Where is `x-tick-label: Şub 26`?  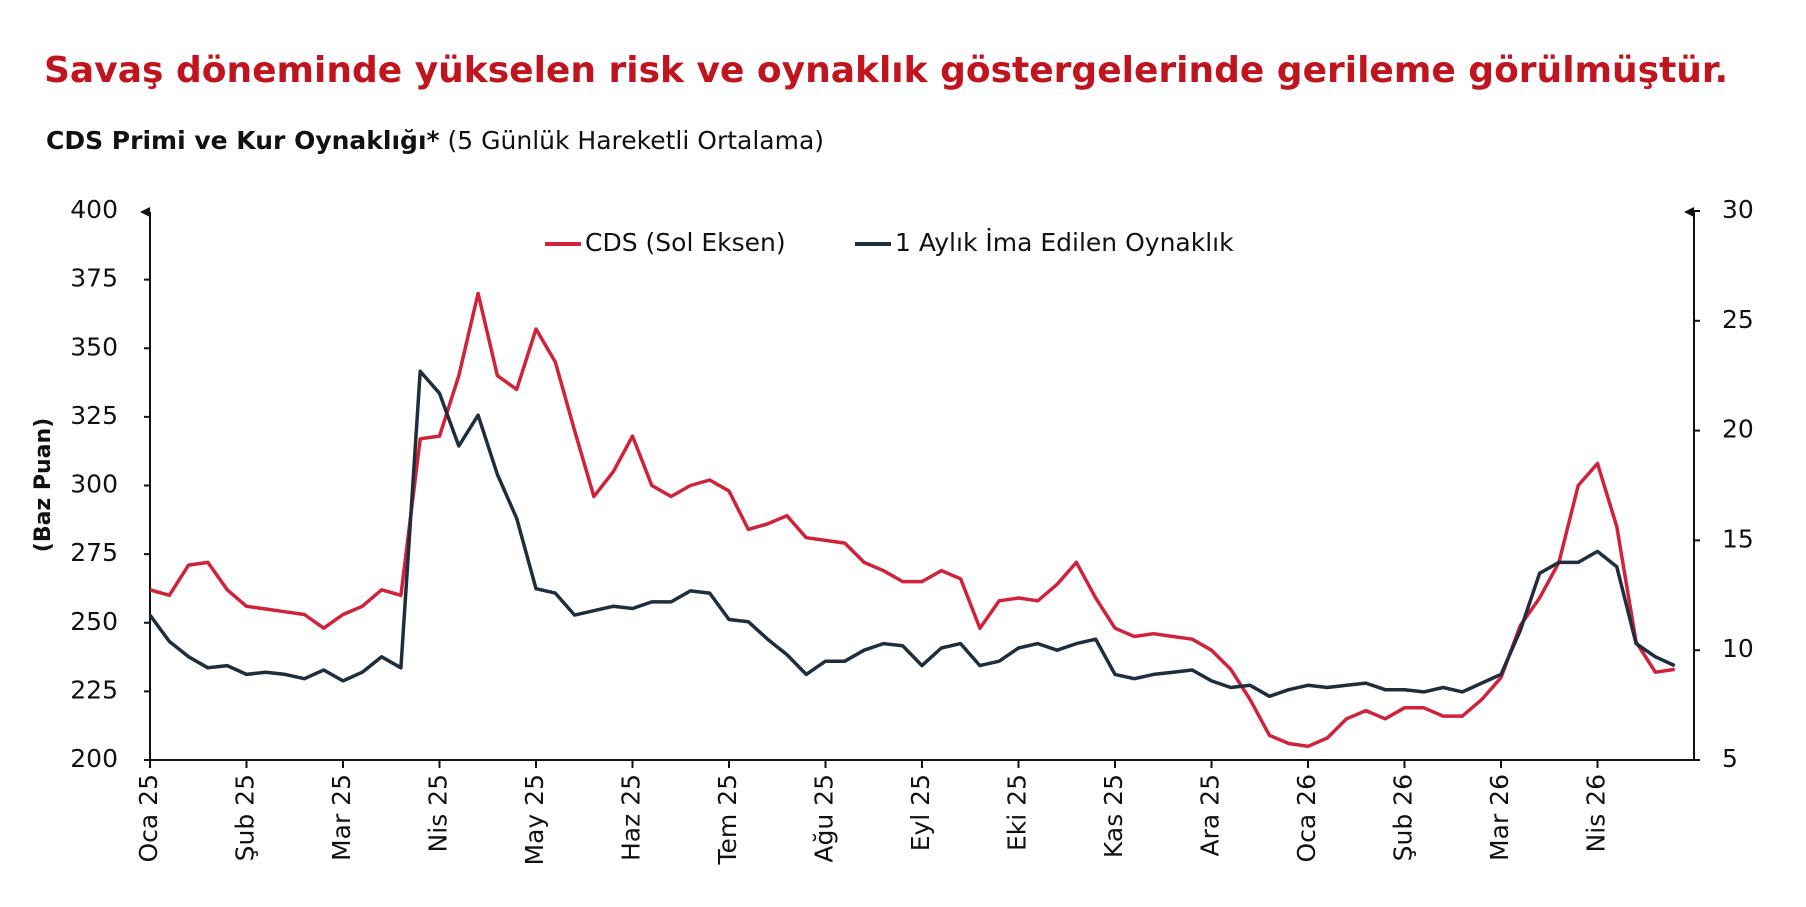 x-tick-label: Şub 26 is located at coordinates (1403, 817).